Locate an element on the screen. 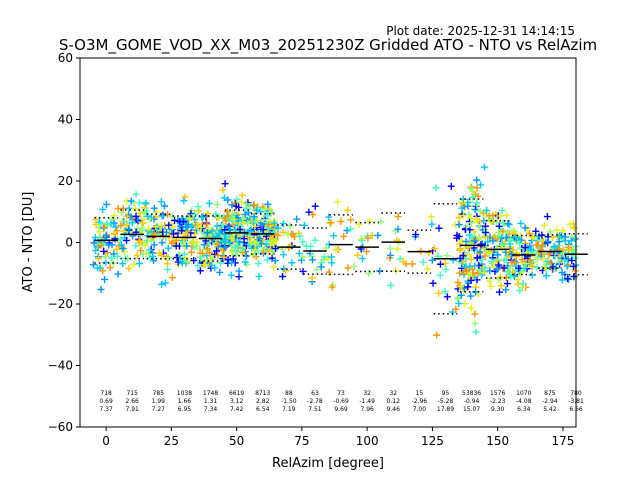 The image size is (640, 480). bin-stat-label: 9.30 is located at coordinates (498, 409).